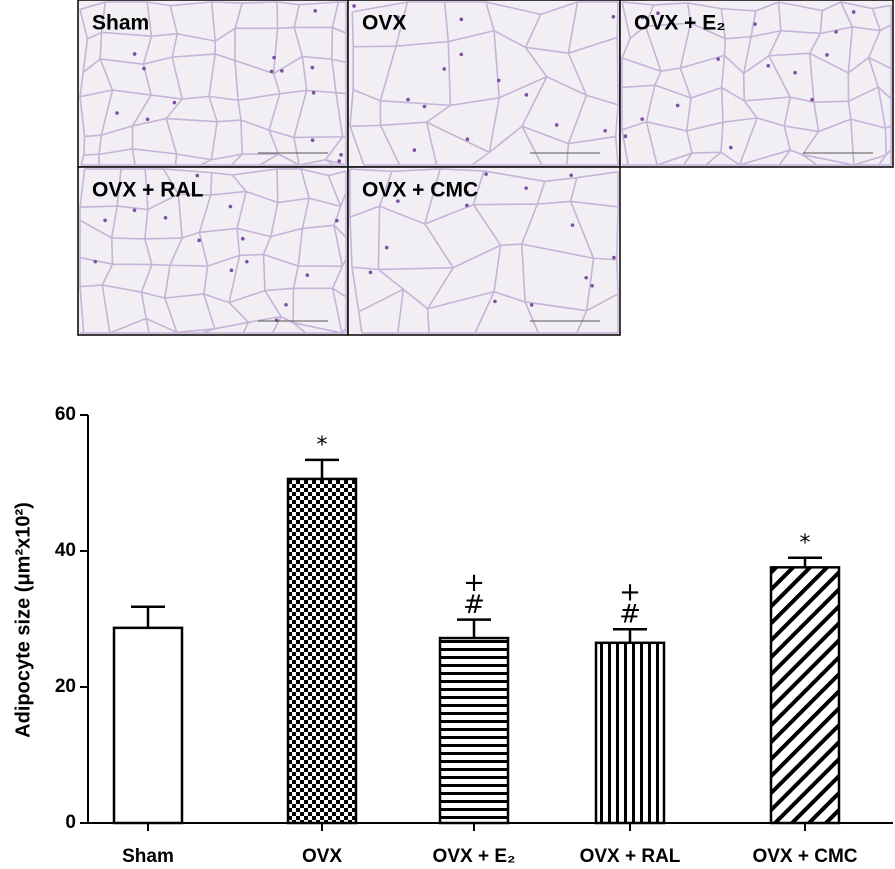  Describe the element at coordinates (65, 550) in the screenshot. I see `y-tick-label: 40` at that location.